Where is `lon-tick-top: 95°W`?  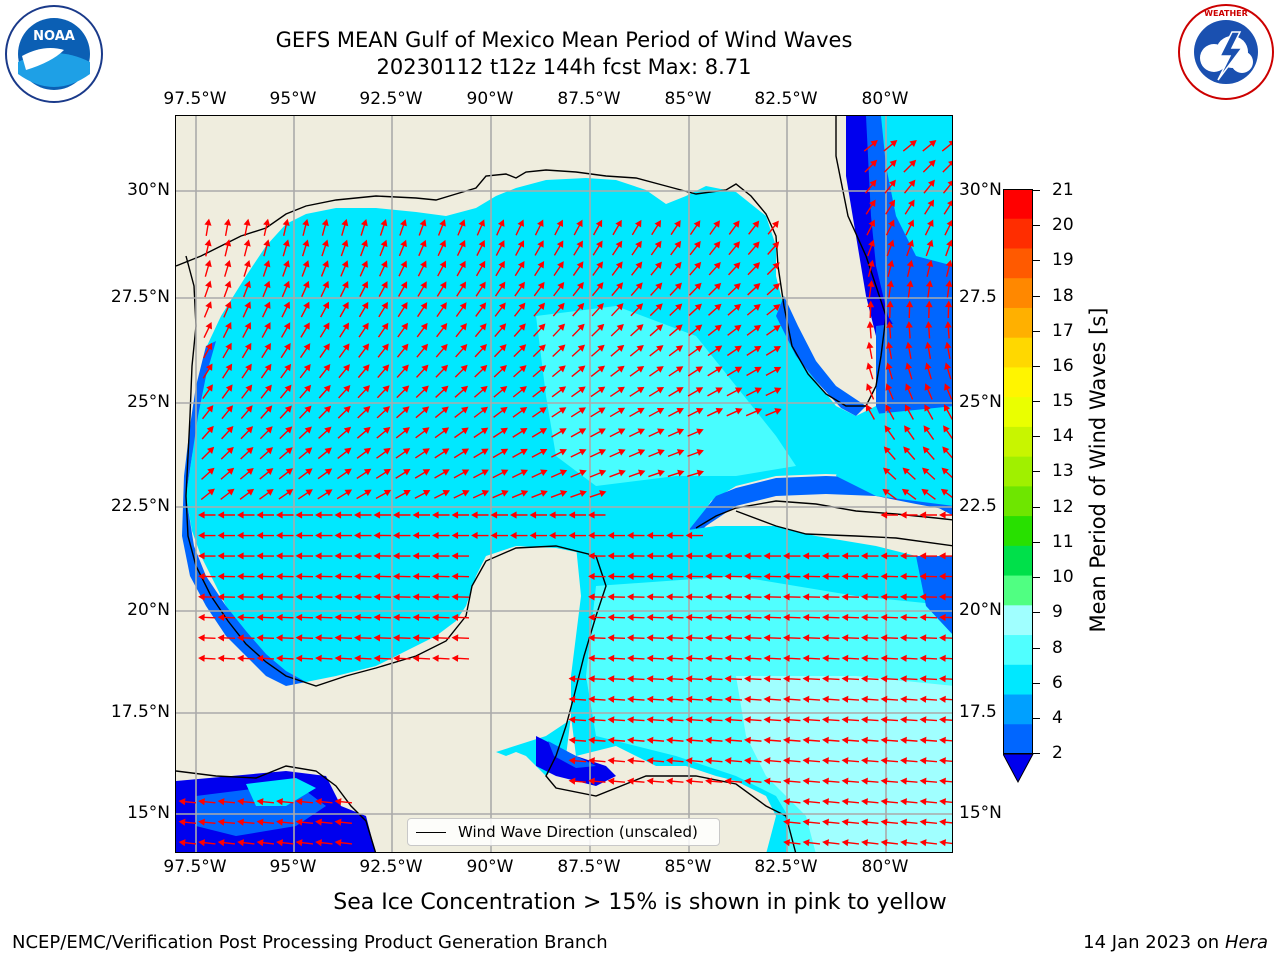
lon-tick-top: 95°W is located at coordinates (293, 99).